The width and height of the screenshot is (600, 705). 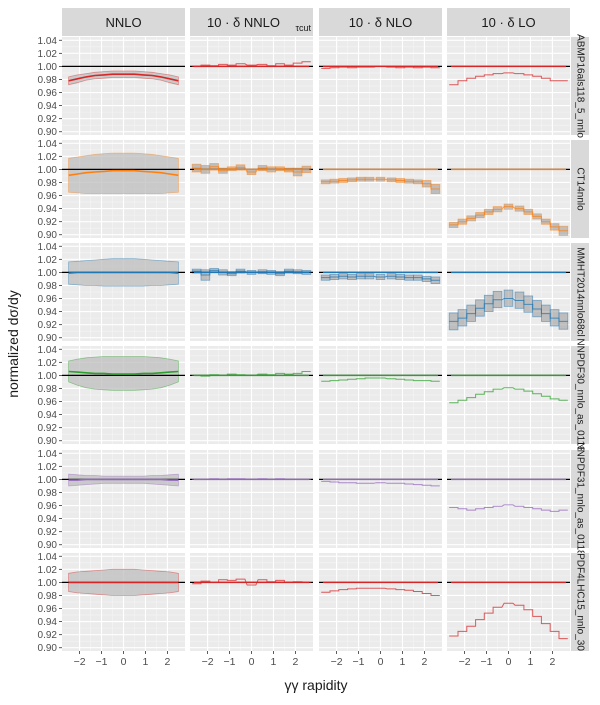 I want to click on panel-r3-c0, so click(x=123, y=395).